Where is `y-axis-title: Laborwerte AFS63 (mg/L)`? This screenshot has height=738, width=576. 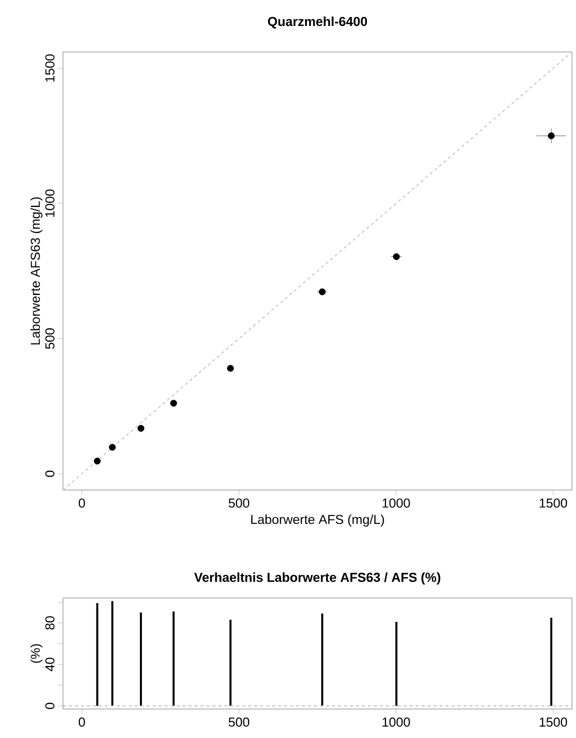 y-axis-title: Laborwerte AFS63 (mg/L) is located at coordinates (36, 270).